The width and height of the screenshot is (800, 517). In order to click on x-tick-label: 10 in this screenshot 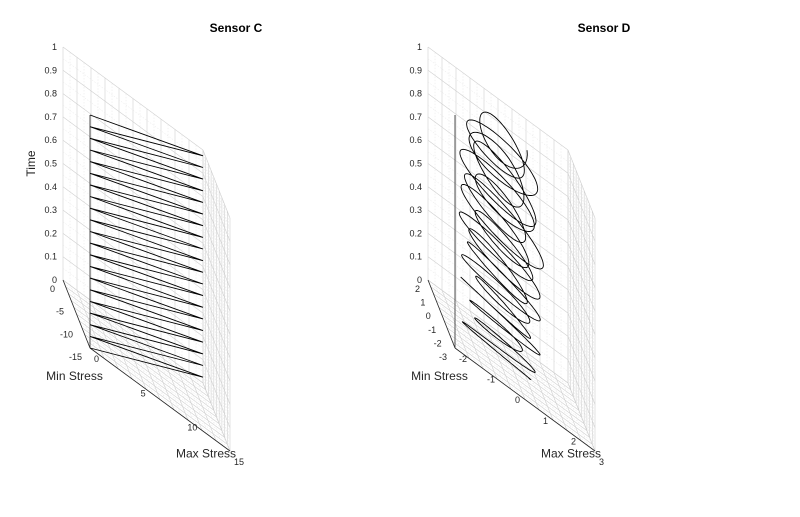, I will do `click(192, 428)`.